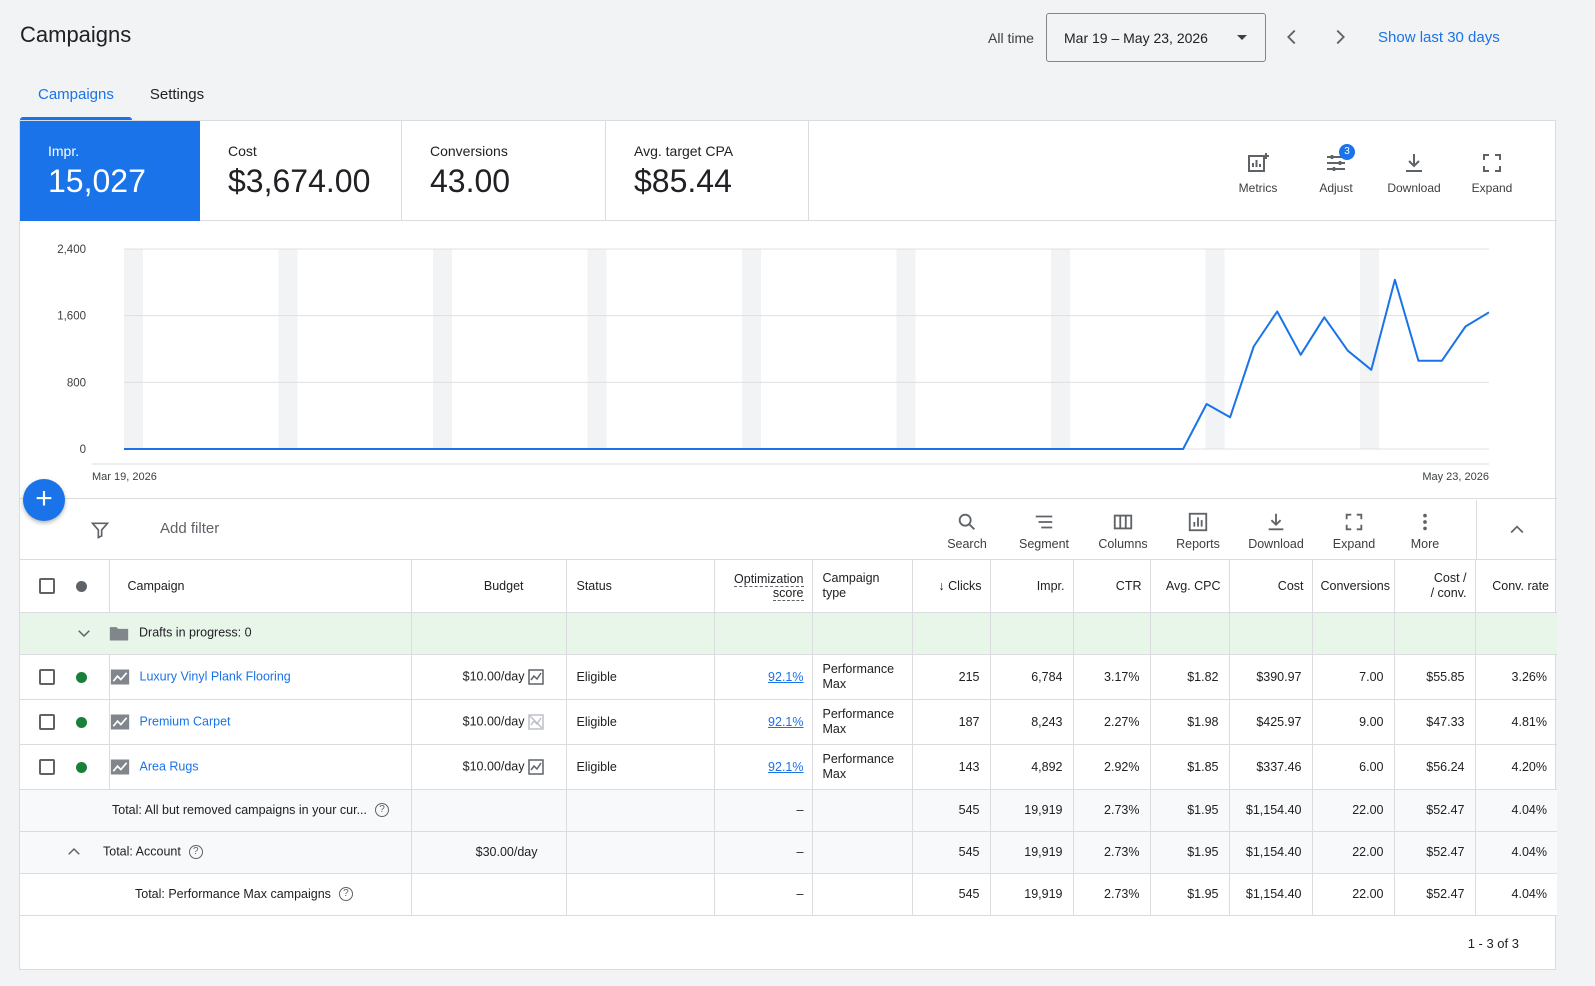 The width and height of the screenshot is (1595, 986). Describe the element at coordinates (1353, 586) in the screenshot. I see `conversions-header: Conversions` at that location.